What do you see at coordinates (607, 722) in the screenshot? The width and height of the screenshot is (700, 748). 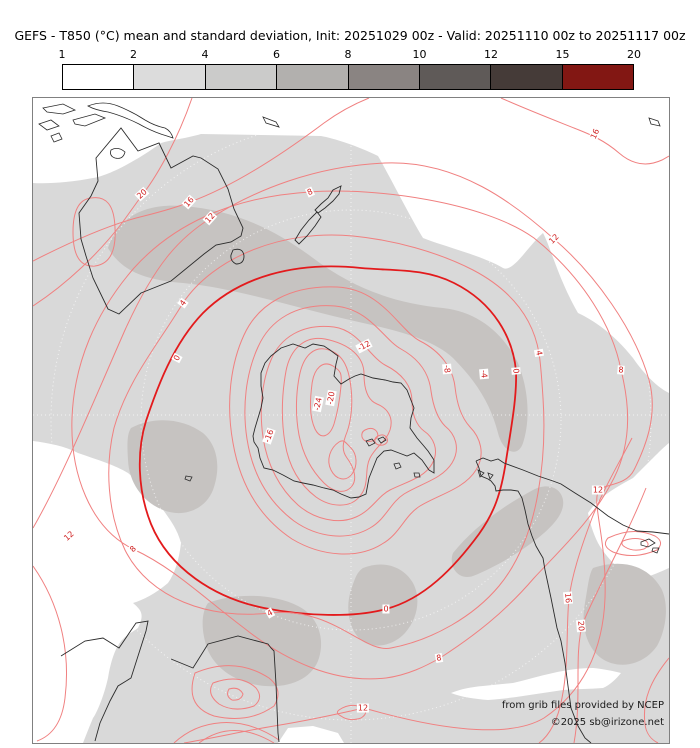 I see `credit-copyright: ©2025 sb@irizone.net` at bounding box center [607, 722].